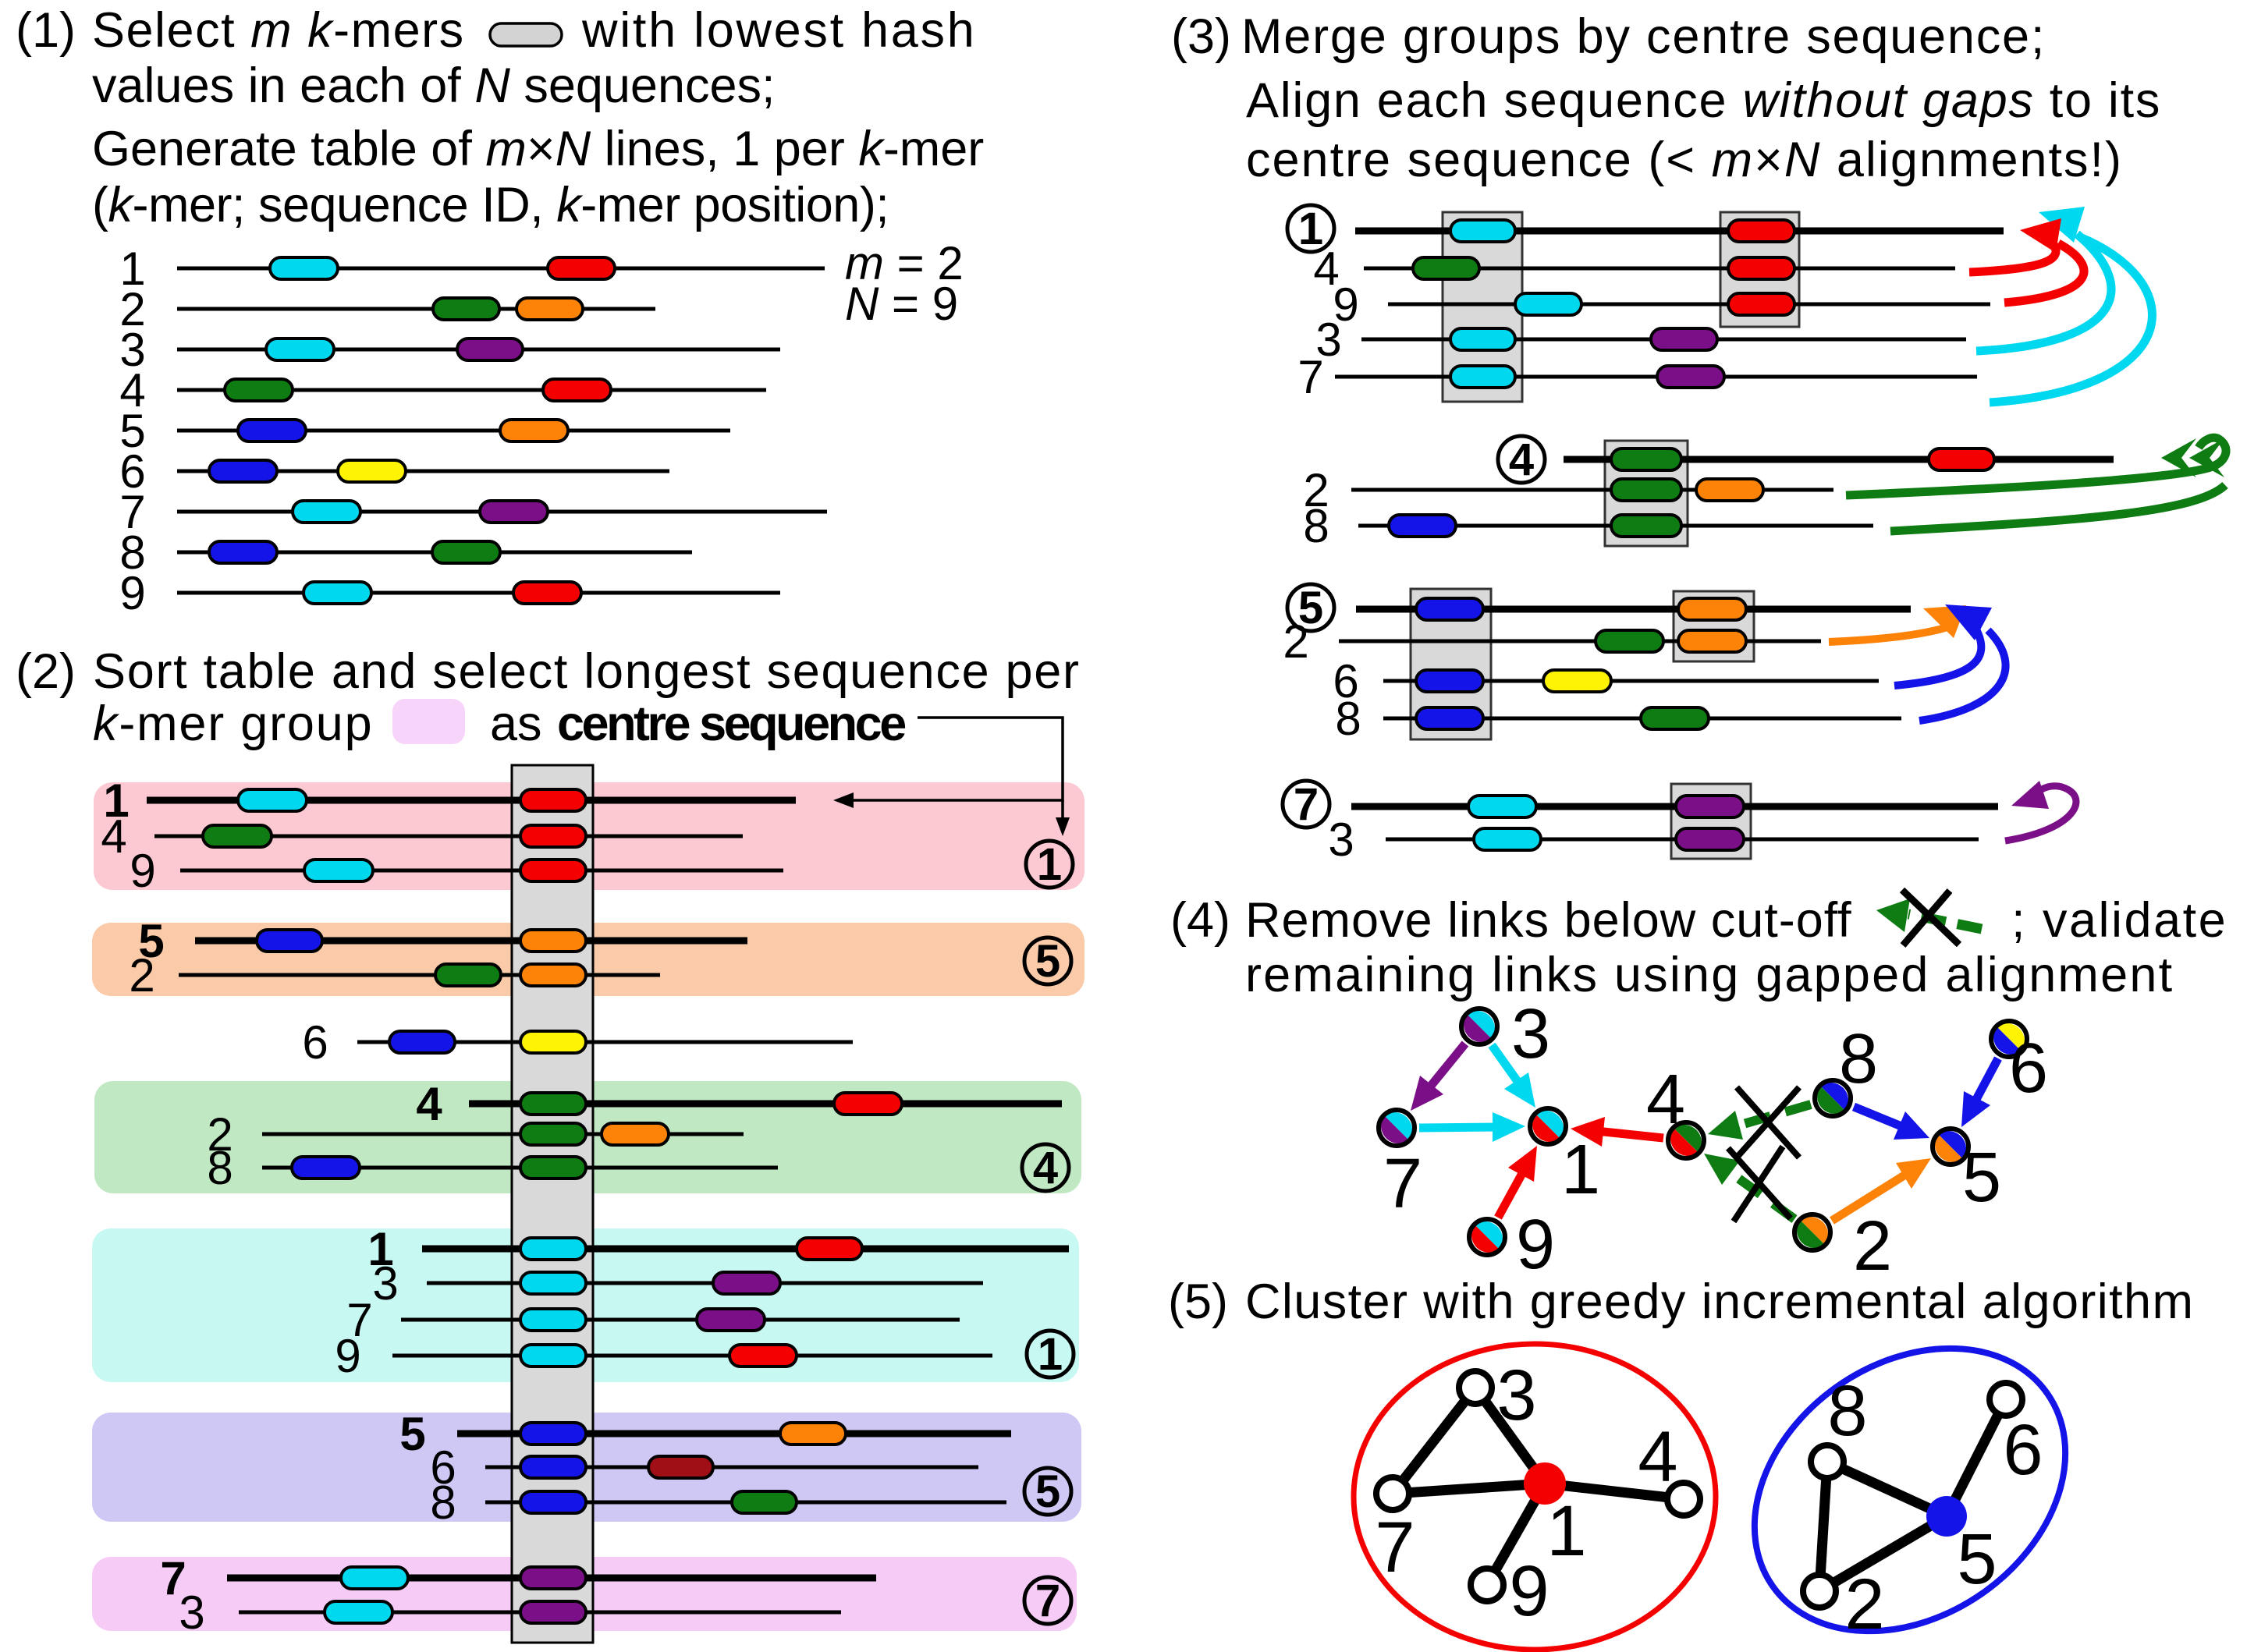  I want to click on svg-text: m = 2, so click(904, 263).